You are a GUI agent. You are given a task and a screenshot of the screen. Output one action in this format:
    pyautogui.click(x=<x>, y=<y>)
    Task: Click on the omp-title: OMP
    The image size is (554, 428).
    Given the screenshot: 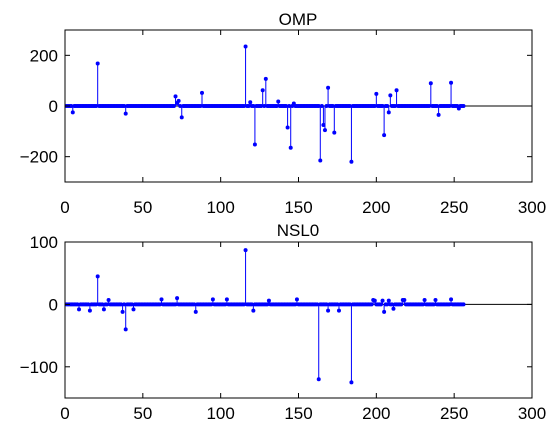 What is the action you would take?
    pyautogui.click(x=298, y=19)
    